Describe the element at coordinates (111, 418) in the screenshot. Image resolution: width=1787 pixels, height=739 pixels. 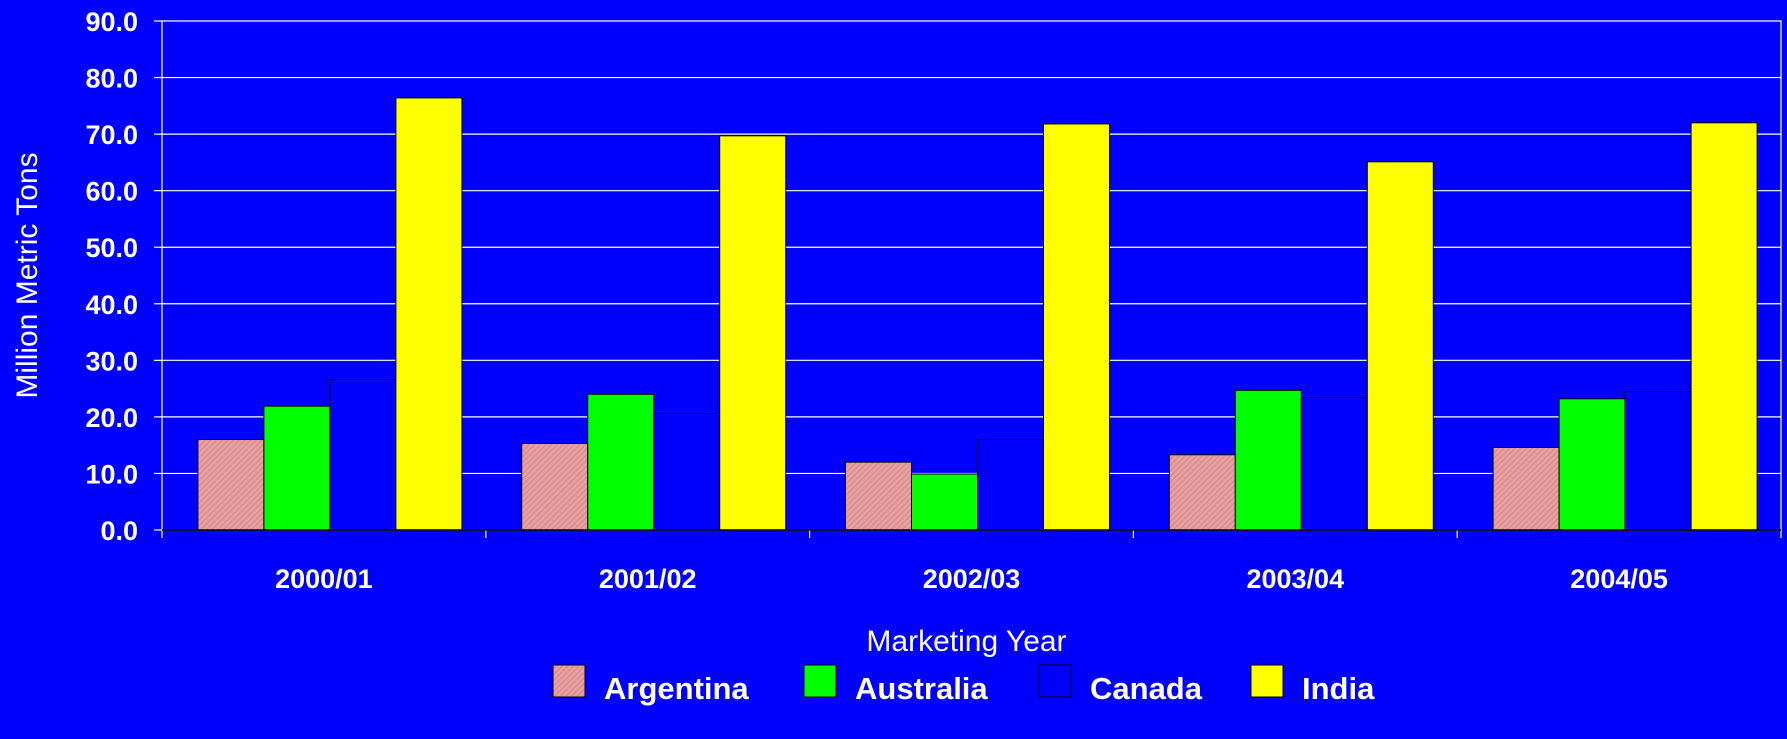
I see `y-tick-label: 20.0` at that location.